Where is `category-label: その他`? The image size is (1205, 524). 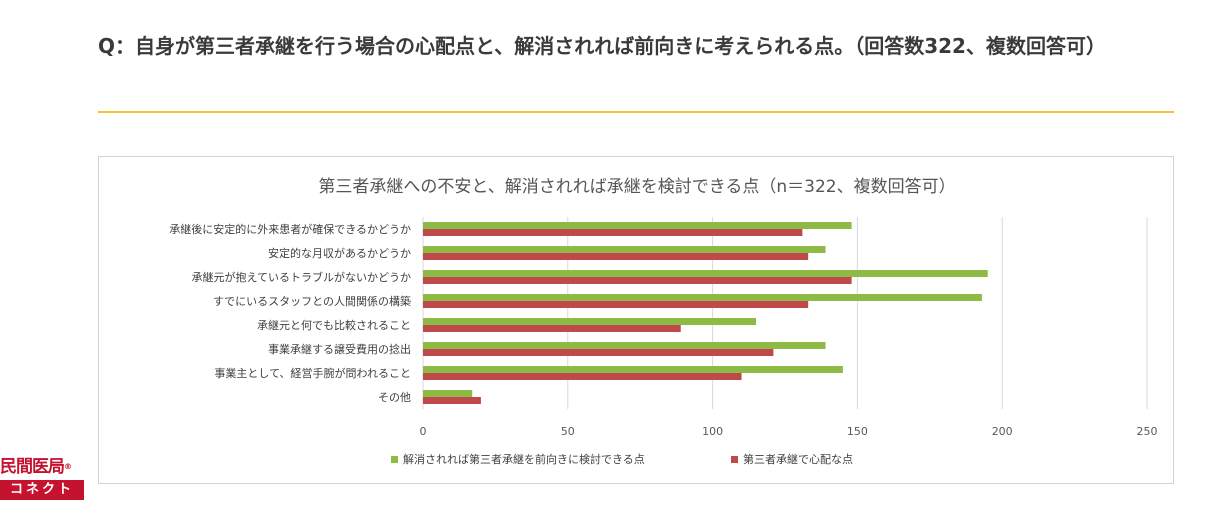
category-label: その他 is located at coordinates (394, 397).